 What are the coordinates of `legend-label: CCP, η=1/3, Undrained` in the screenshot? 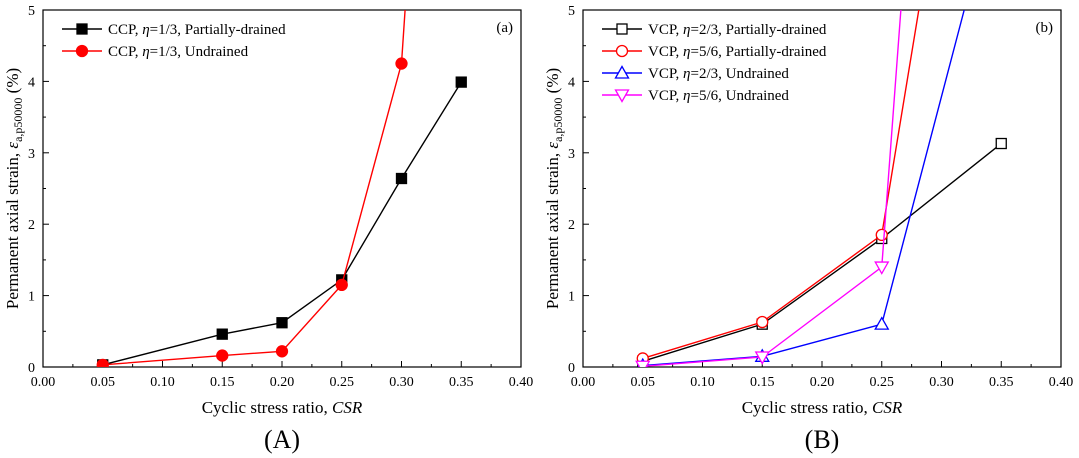 It's located at (178, 52).